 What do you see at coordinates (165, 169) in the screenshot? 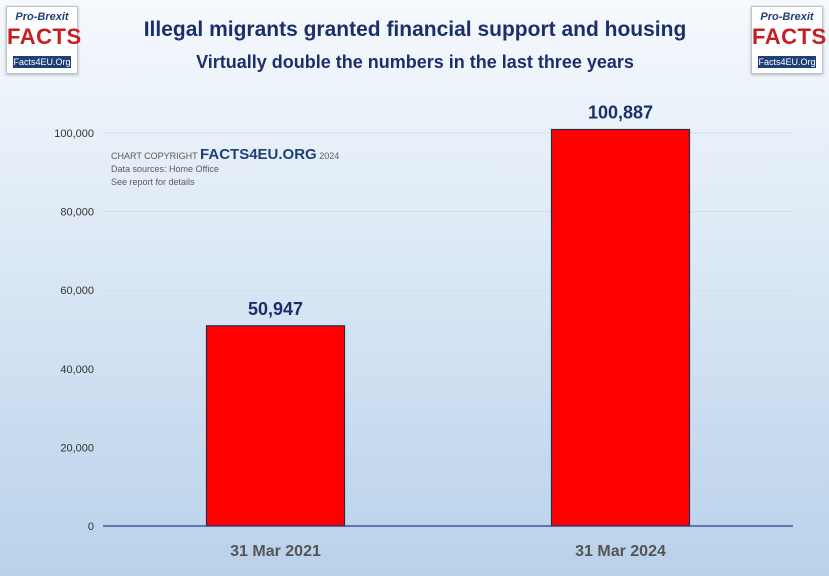
I see `data-sources: Data sources: Home Office` at bounding box center [165, 169].